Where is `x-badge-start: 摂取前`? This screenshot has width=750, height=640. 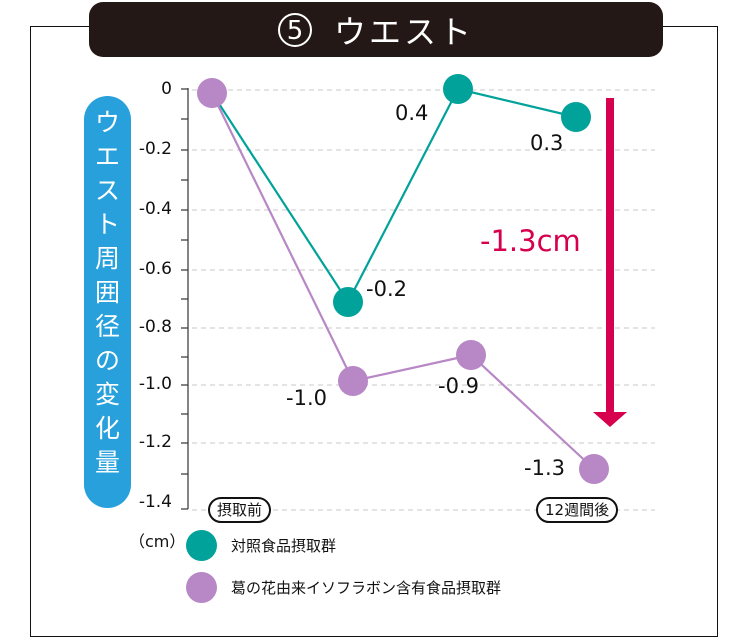 x-badge-start: 摂取前 is located at coordinates (240, 510).